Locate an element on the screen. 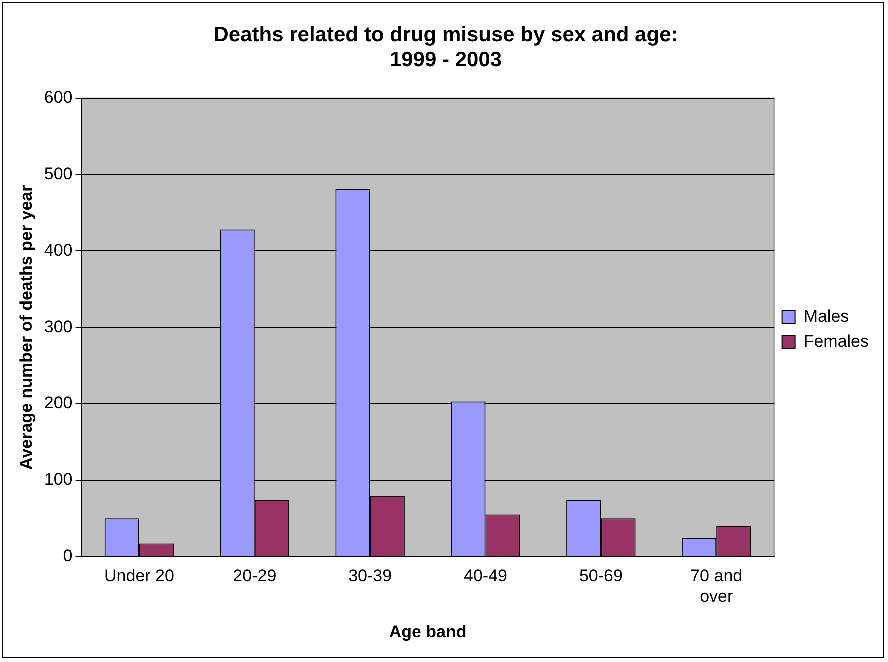 Image resolution: width=888 pixels, height=662 pixels. legend-label: Males is located at coordinates (827, 316).